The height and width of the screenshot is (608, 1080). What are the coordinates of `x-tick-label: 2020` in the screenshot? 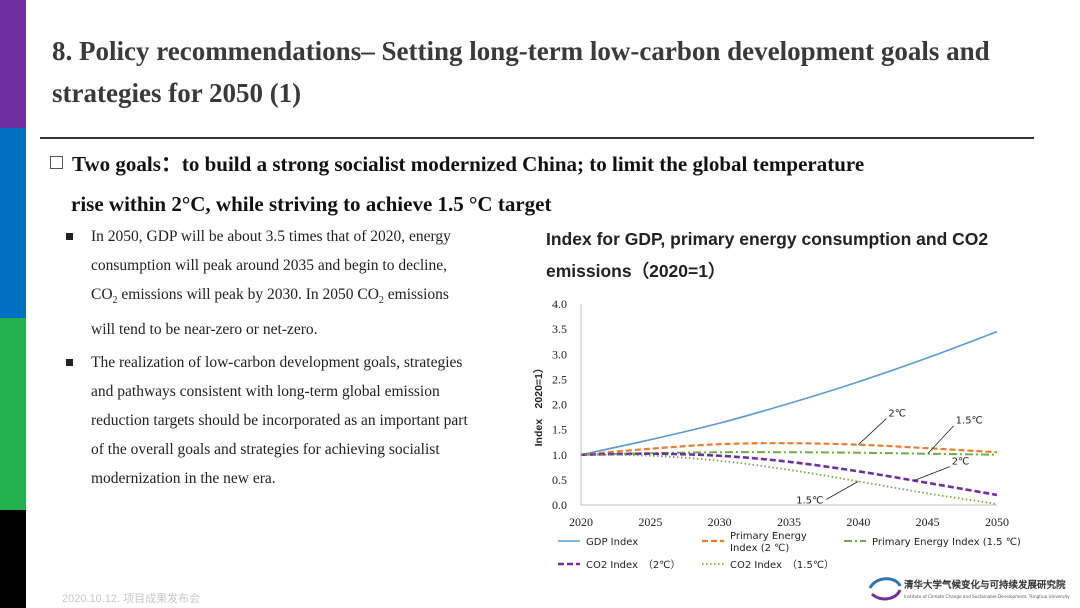 It's located at (581, 522).